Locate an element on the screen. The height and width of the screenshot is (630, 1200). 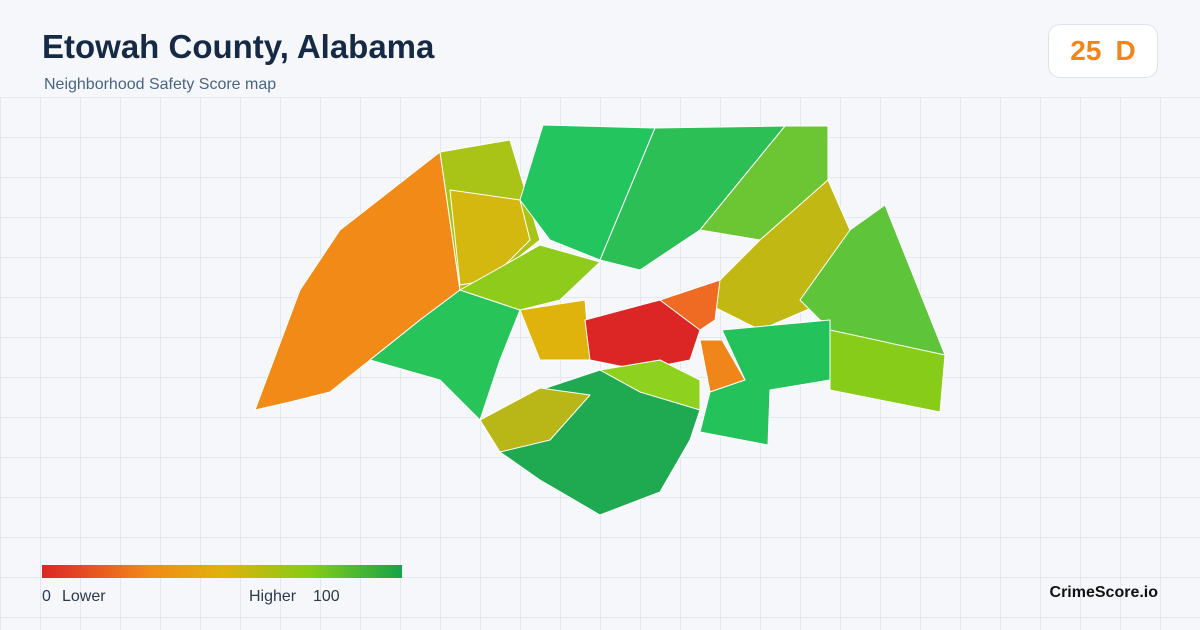
legend-min-label: Lower is located at coordinates (84, 596).